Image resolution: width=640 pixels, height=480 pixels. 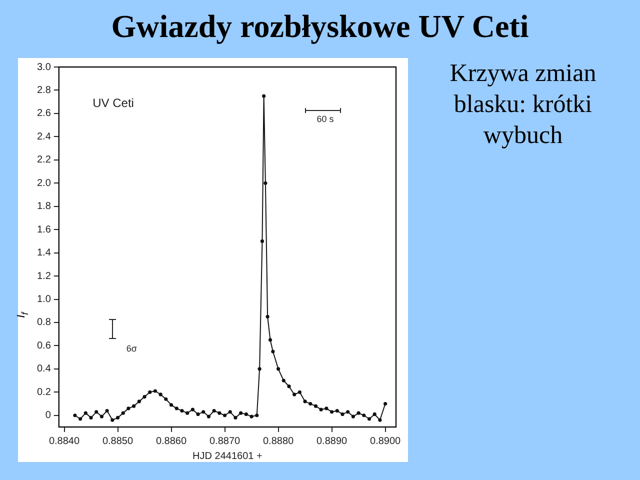 What do you see at coordinates (44, 369) in the screenshot?
I see `y-tick-label: 0.4` at bounding box center [44, 369].